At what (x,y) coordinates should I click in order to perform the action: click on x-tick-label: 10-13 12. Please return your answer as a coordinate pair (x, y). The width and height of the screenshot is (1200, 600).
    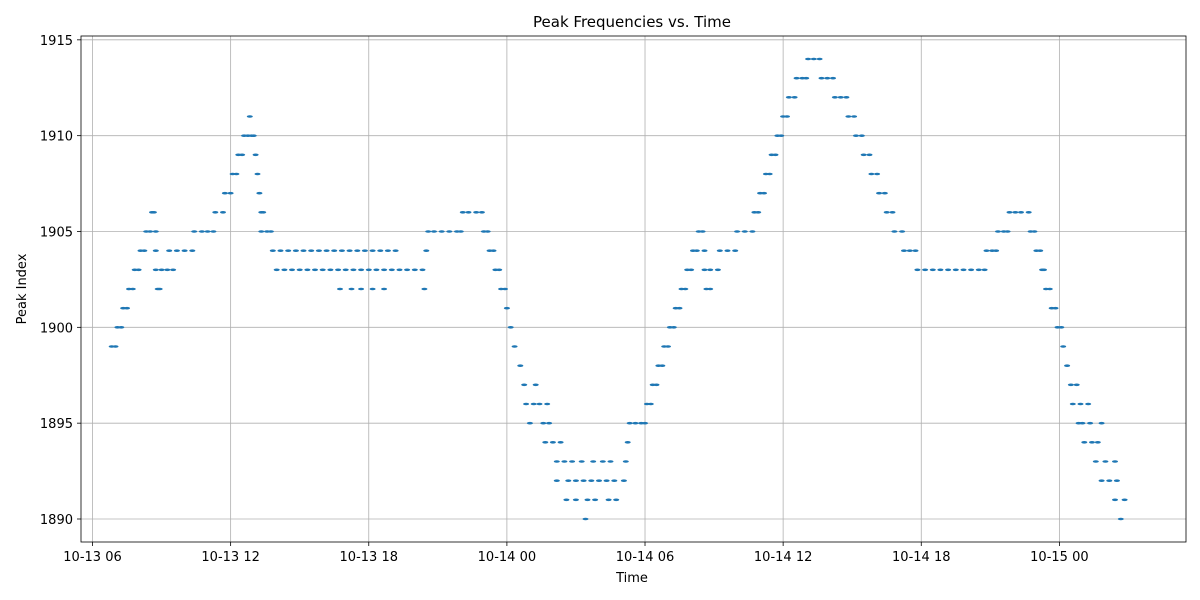
    Looking at the image, I should click on (230, 557).